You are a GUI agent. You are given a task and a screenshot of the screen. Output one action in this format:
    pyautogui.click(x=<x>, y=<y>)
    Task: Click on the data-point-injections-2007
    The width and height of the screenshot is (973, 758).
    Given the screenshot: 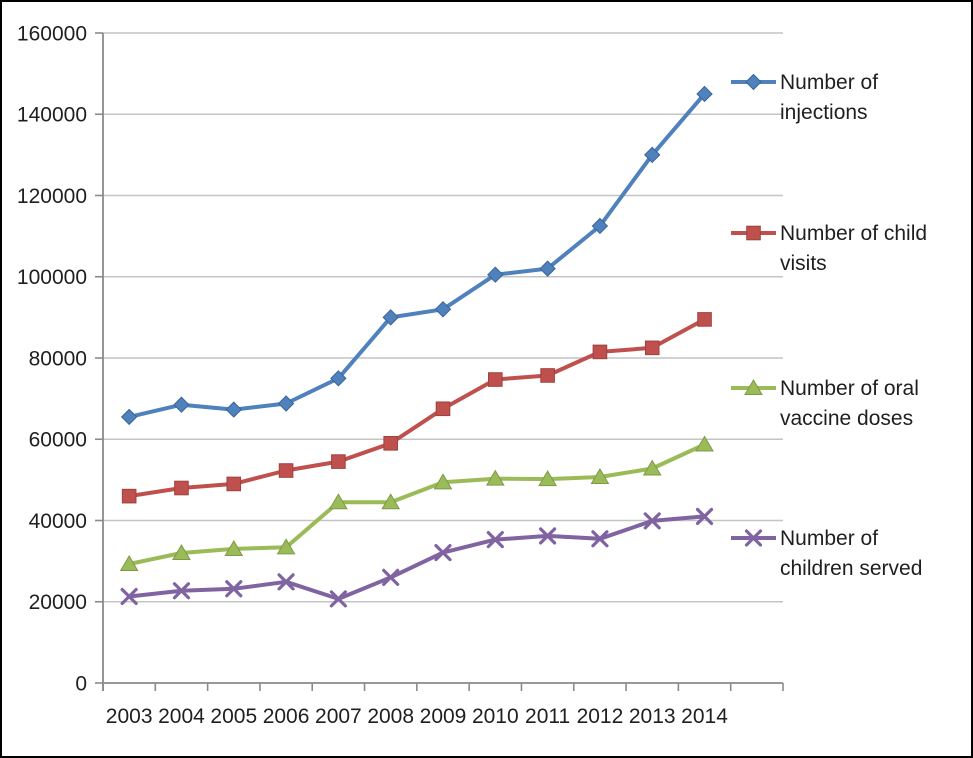 What is the action you would take?
    pyautogui.click(x=338, y=378)
    